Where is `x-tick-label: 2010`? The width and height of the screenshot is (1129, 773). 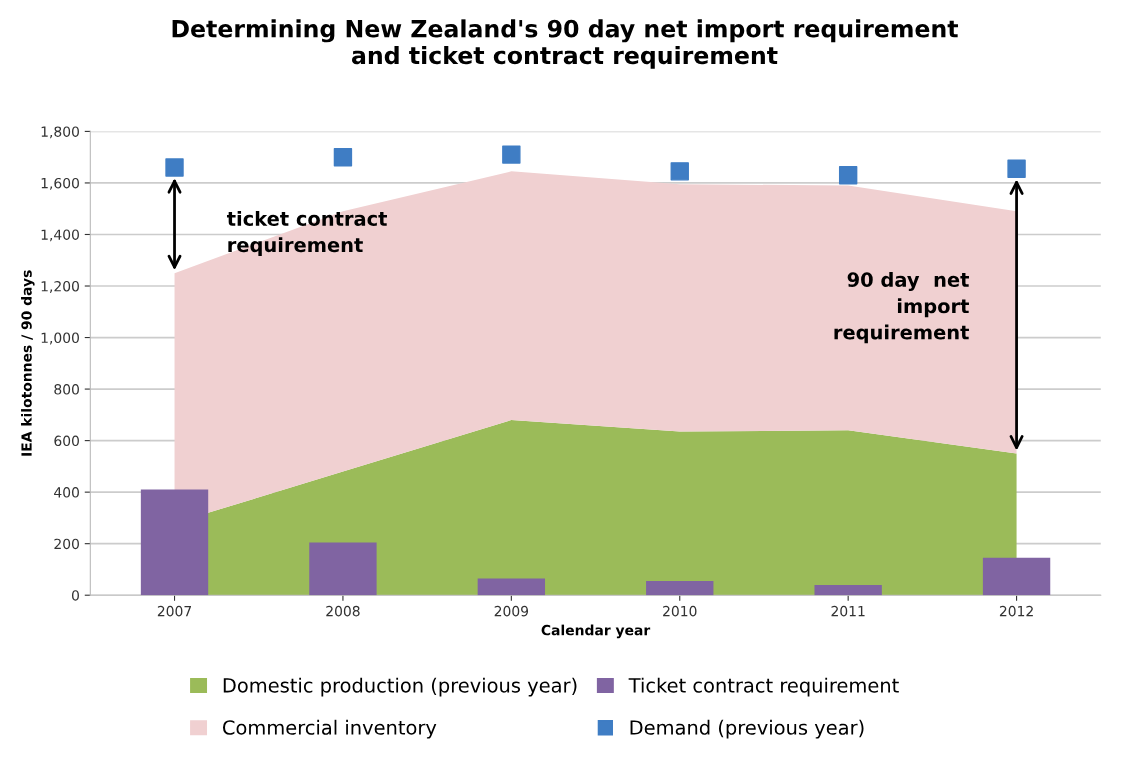 x-tick-label: 2010 is located at coordinates (680, 611).